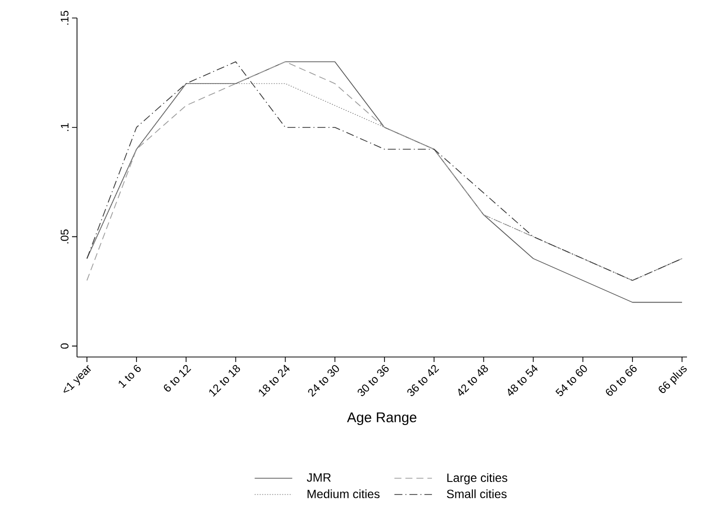 Image resolution: width=720 pixels, height=529 pixels. Describe the element at coordinates (323, 381) in the screenshot. I see `x-tick-label: 24 to 30` at that location.